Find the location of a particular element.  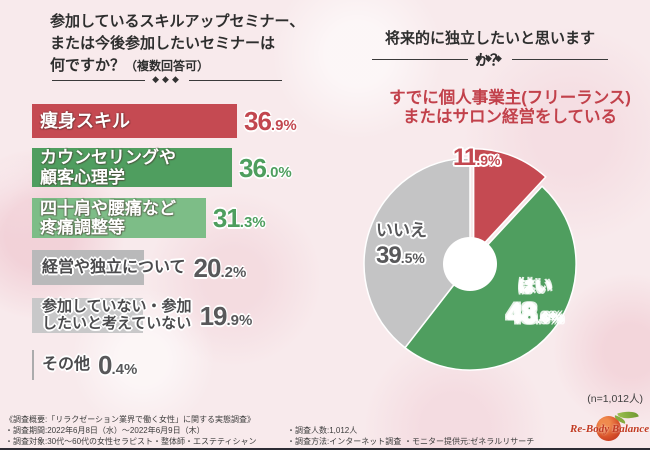

footer-rule is located at coordinates (325, 448).